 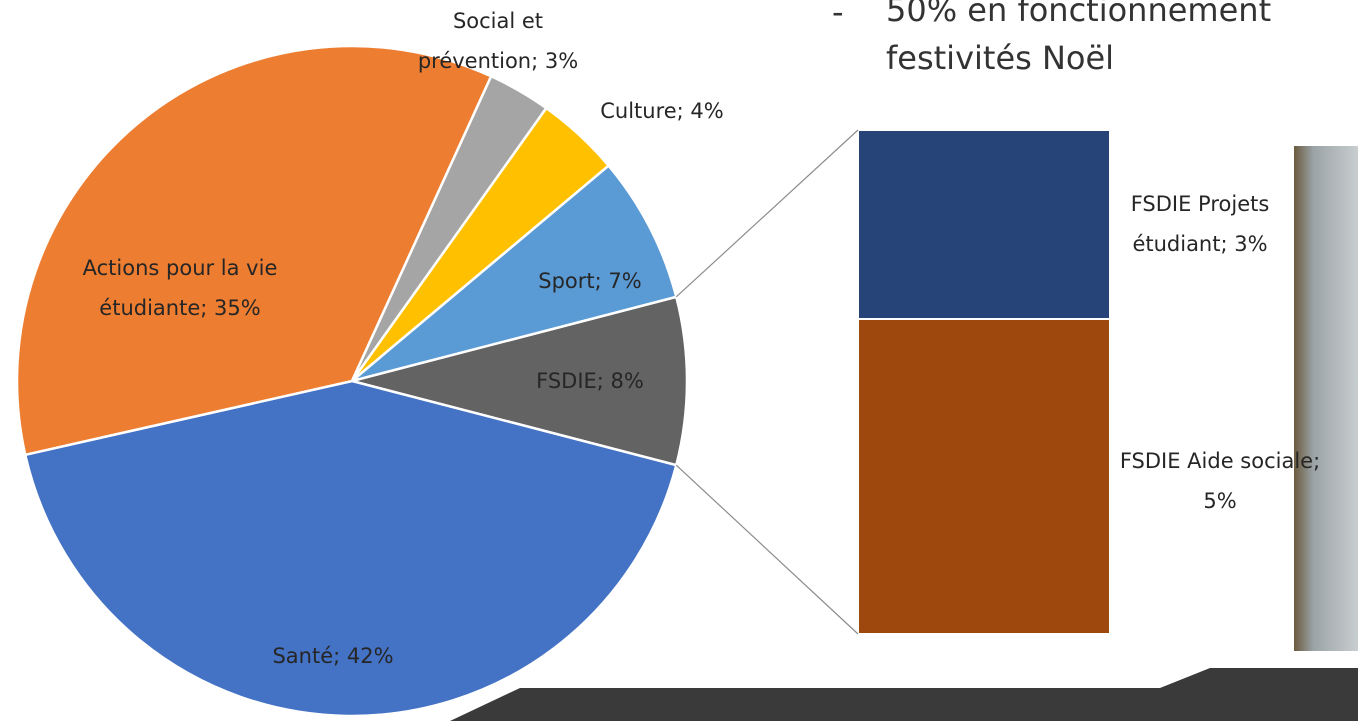 What do you see at coordinates (179, 308) in the screenshot?
I see `data-label: étudiante; 35%` at bounding box center [179, 308].